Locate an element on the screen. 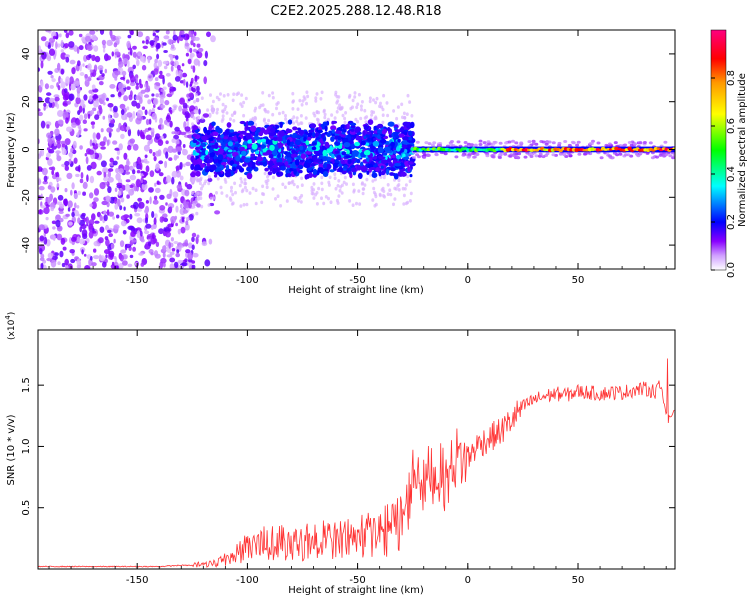  snr-multiplier: (x104) is located at coordinates (10, 326).